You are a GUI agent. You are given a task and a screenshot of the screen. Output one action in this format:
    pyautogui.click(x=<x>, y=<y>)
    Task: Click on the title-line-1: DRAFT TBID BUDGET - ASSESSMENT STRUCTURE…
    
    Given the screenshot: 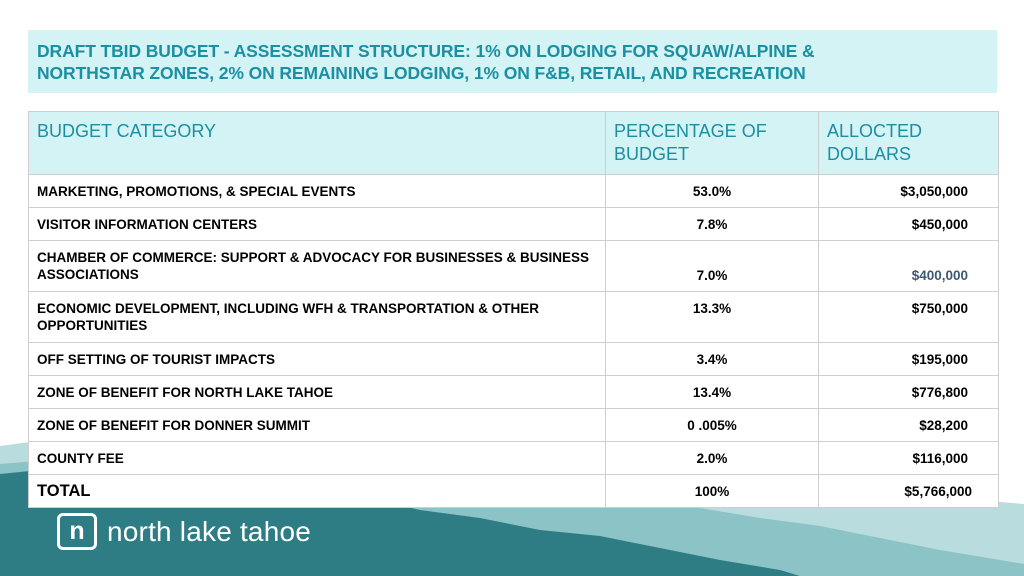 What is the action you would take?
    pyautogui.click(x=426, y=51)
    